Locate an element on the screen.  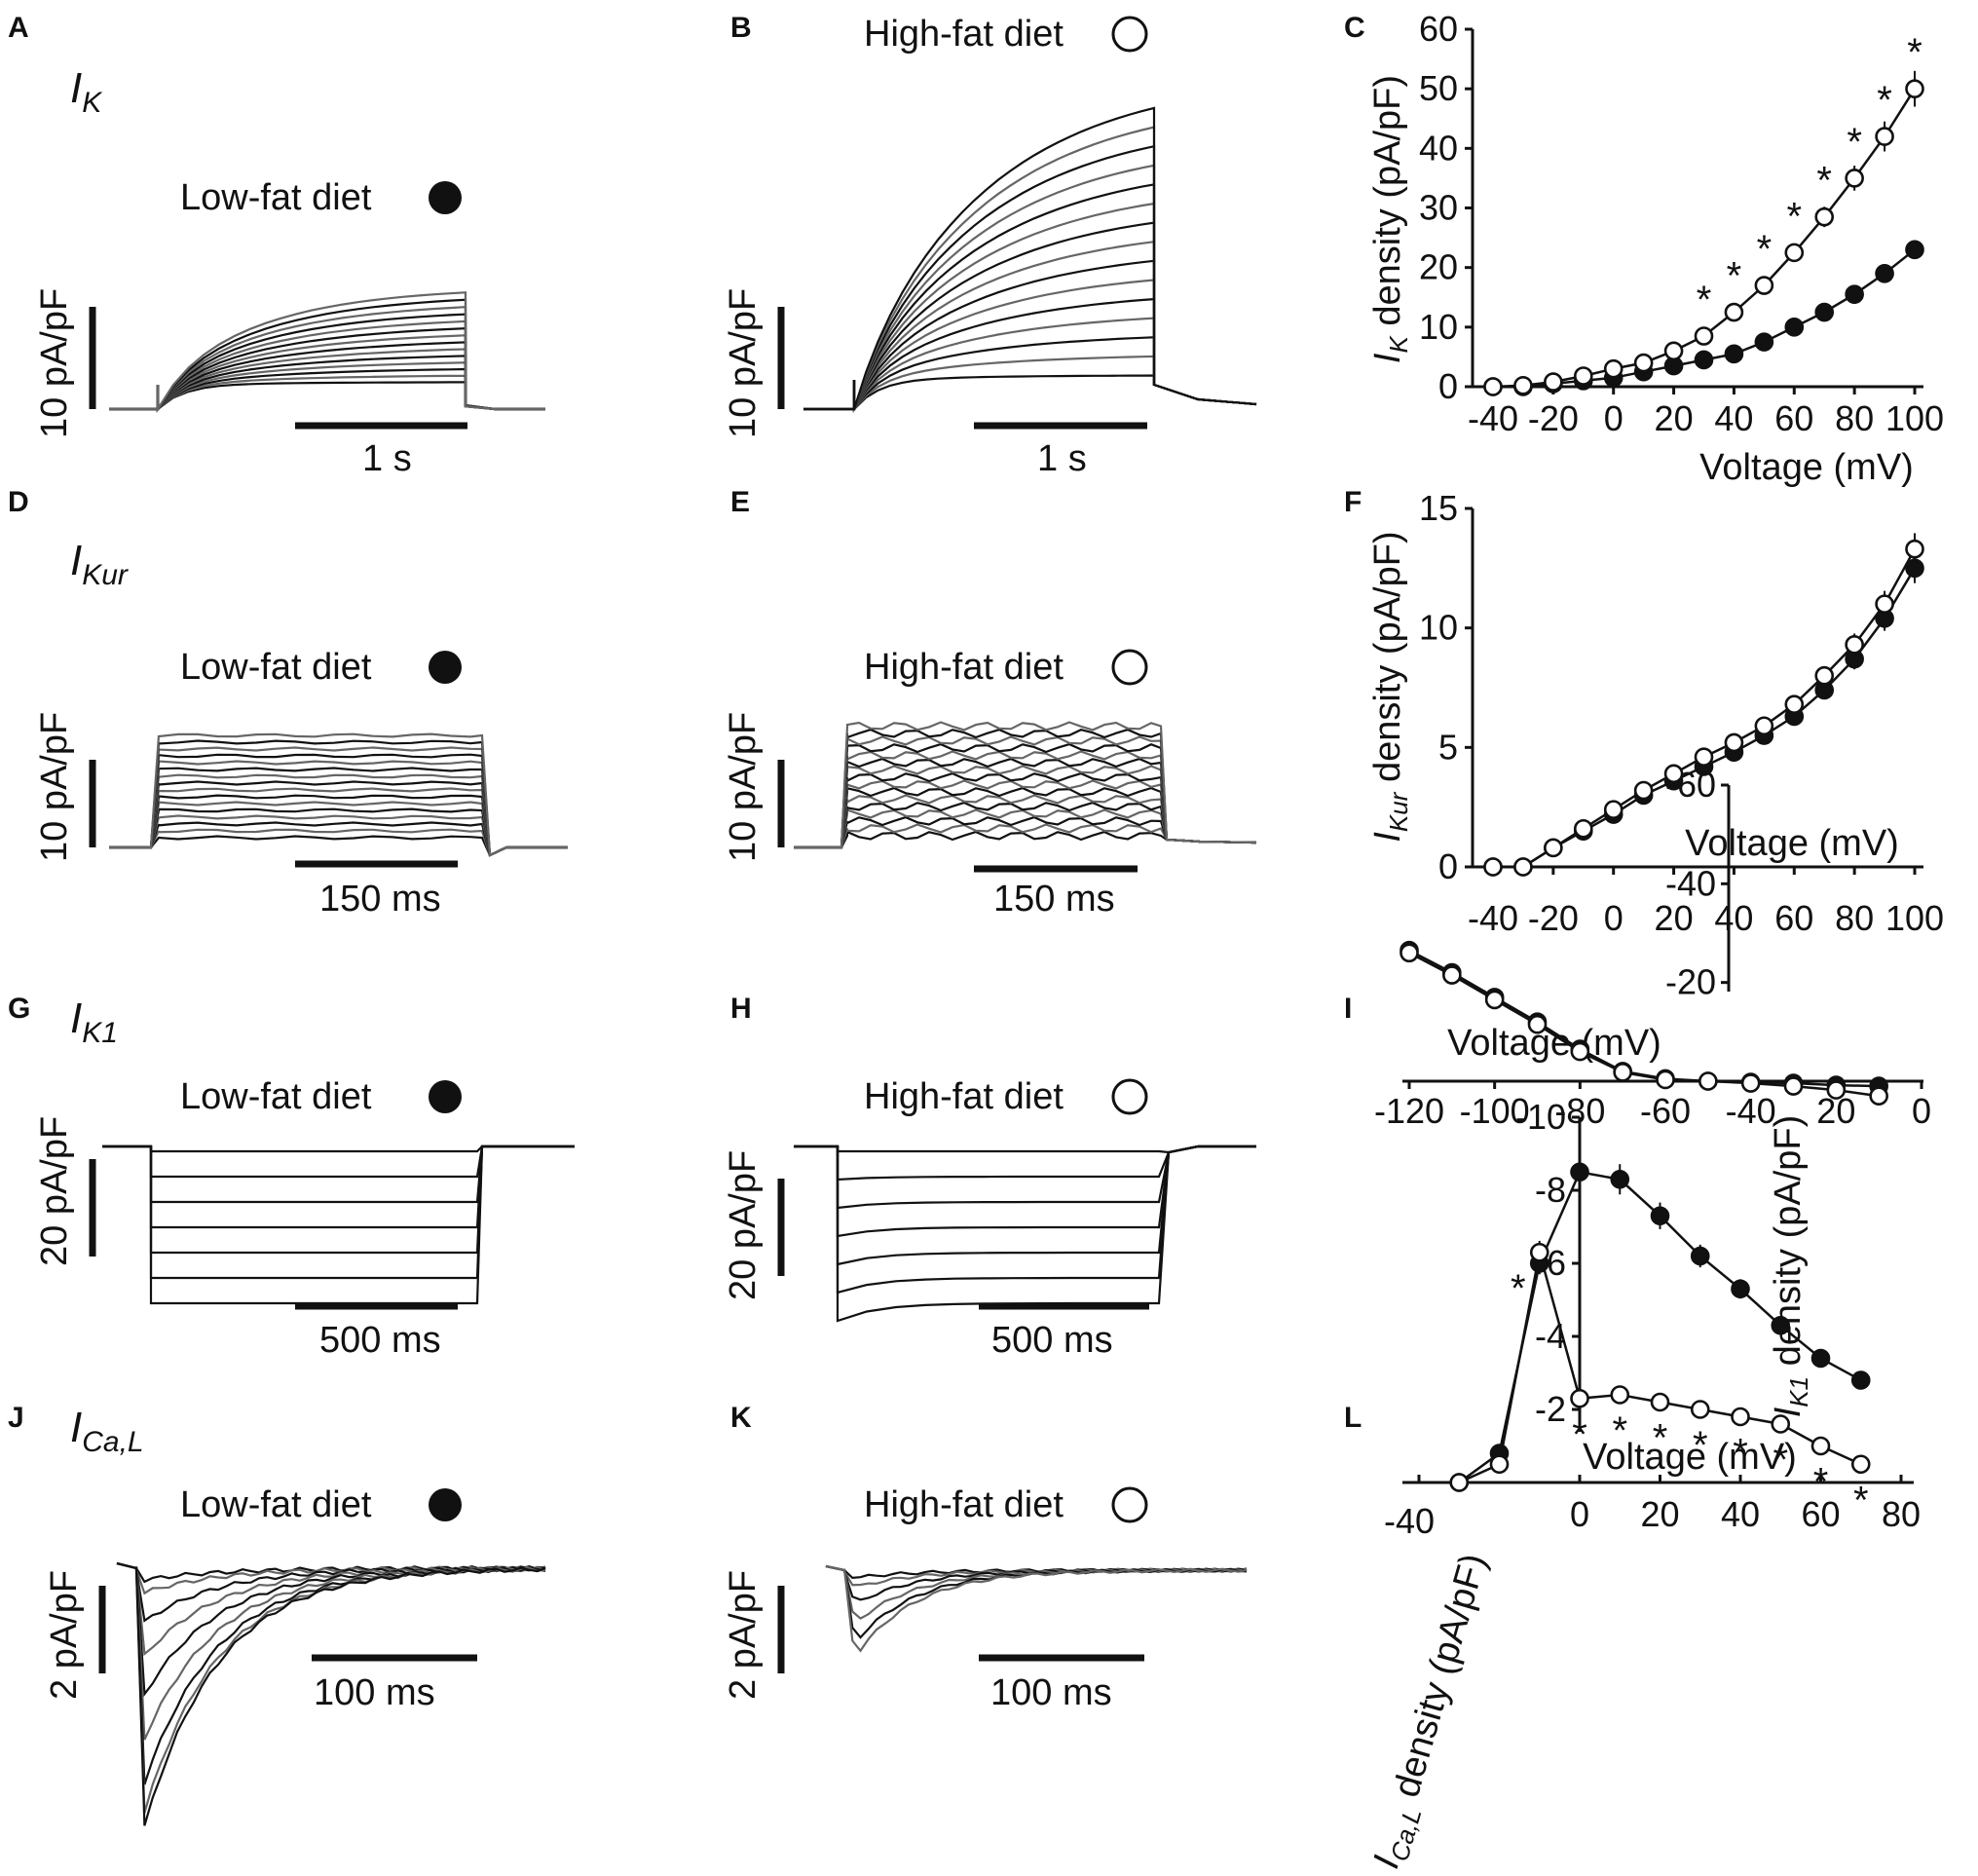
scale-label-amp-h: 20 pA/pF is located at coordinates (743, 1225).